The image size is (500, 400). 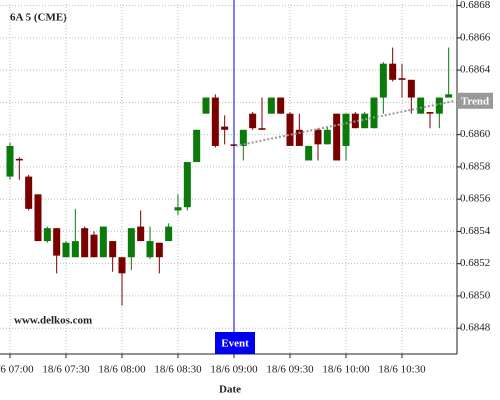 I want to click on x-tick-label: 18/6 07:30, so click(x=66, y=370).